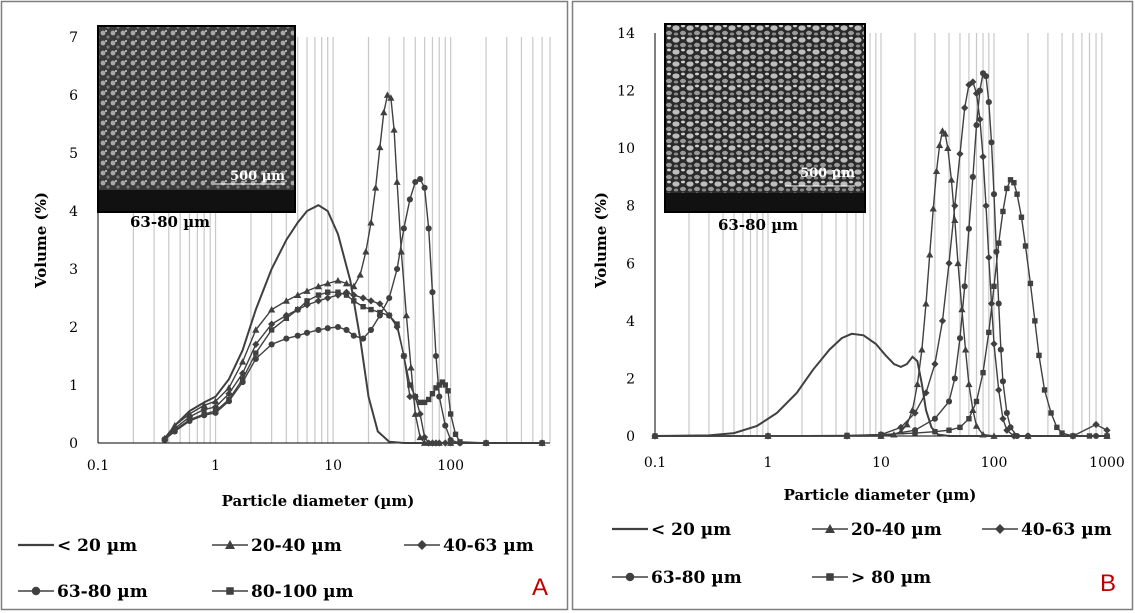 The image size is (1135, 613). Describe the element at coordinates (630, 577) in the screenshot. I see `panel-b-legend-marker` at that location.